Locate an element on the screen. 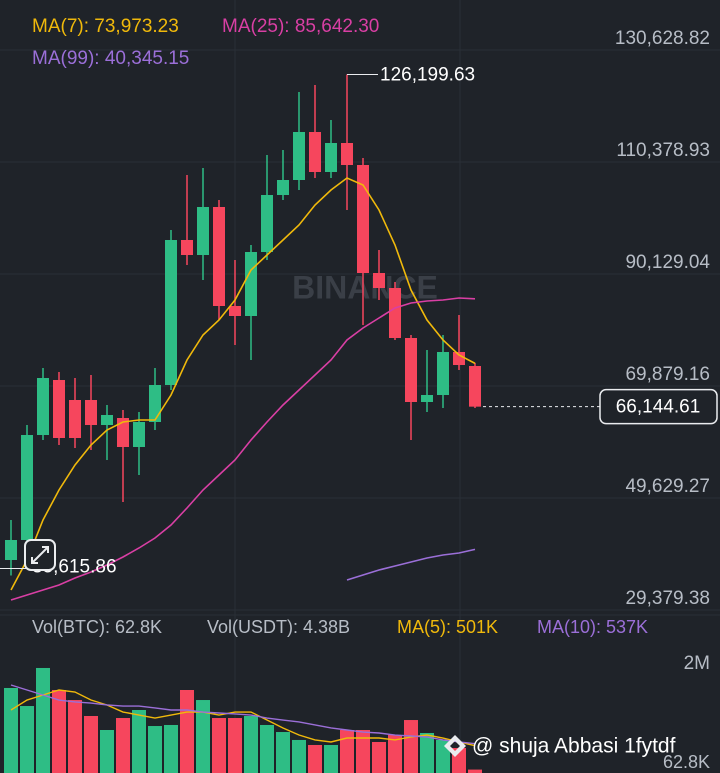 This screenshot has height=773, width=720. volume-legend: Vol(USDT): 4.38B is located at coordinates (278, 627).